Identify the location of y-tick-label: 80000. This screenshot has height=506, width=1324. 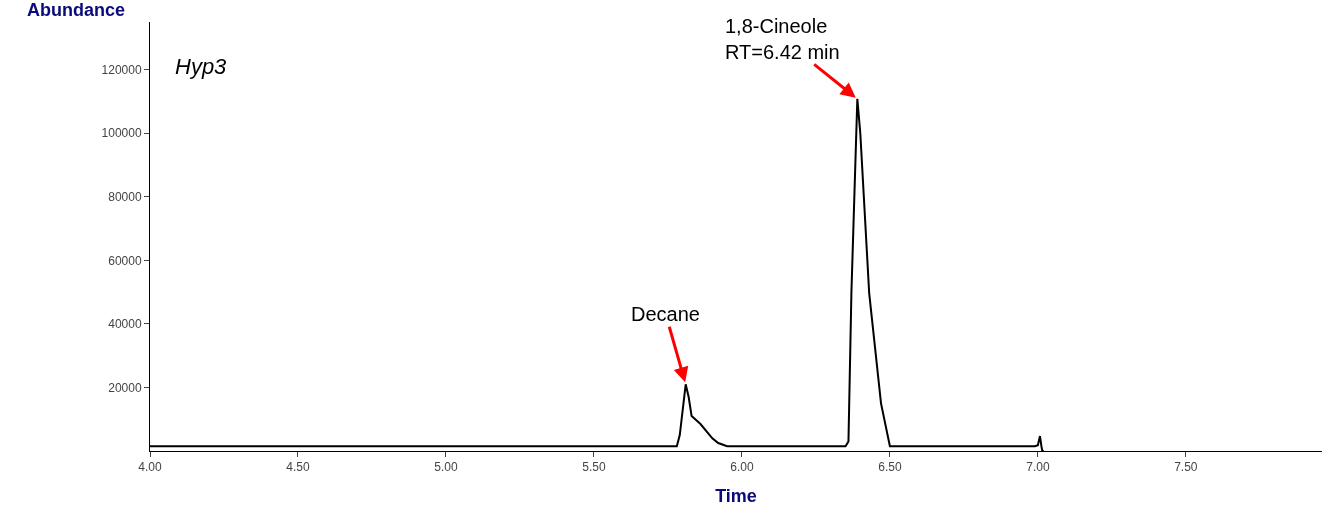
(125, 196).